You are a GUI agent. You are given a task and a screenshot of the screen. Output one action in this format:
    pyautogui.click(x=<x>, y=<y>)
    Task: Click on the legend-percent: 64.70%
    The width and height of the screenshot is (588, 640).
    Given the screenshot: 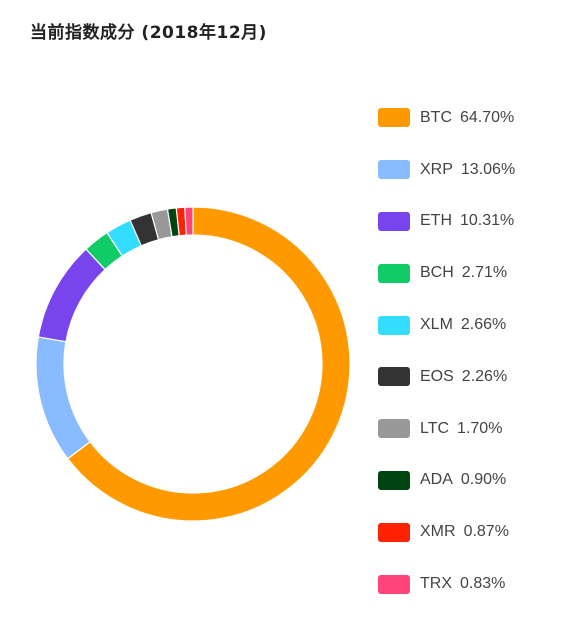 What is the action you would take?
    pyautogui.click(x=487, y=117)
    